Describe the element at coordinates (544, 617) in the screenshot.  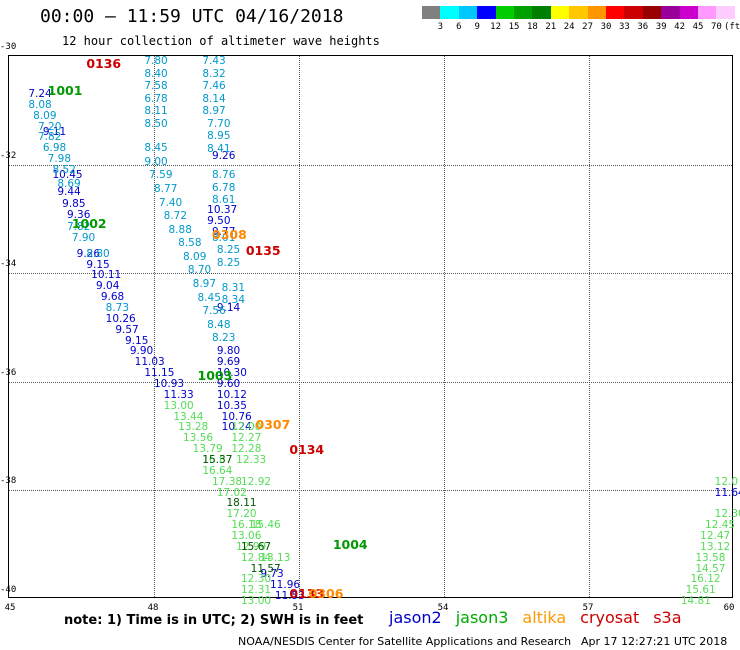
I see `legend-entry: altika` at that location.